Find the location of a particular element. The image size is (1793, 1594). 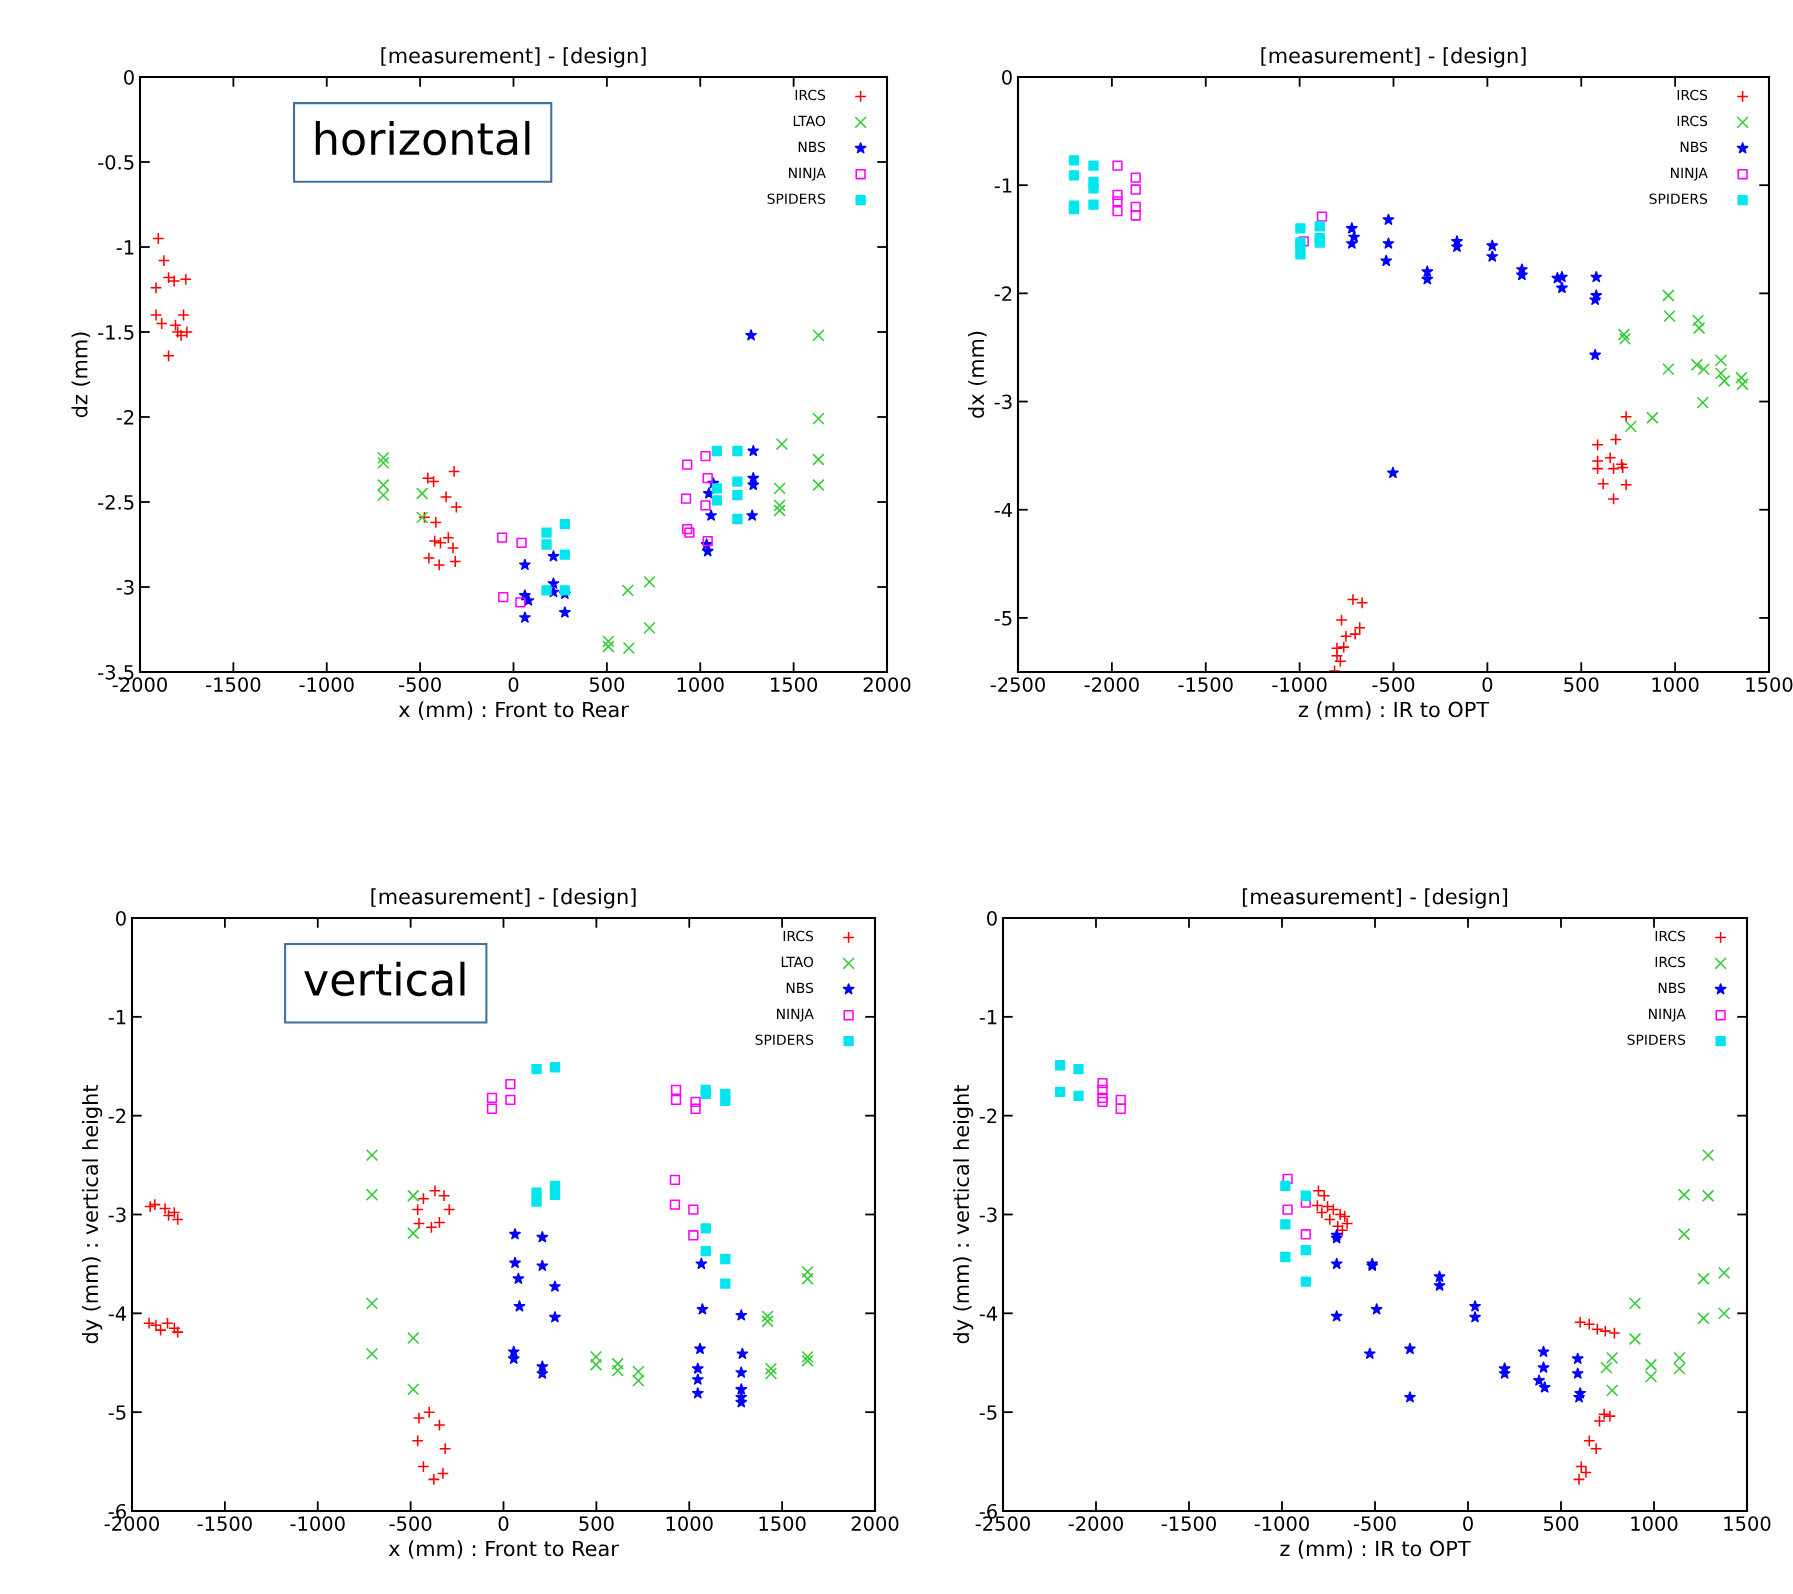

x-tick-label: -2500 is located at coordinates (1017, 684).